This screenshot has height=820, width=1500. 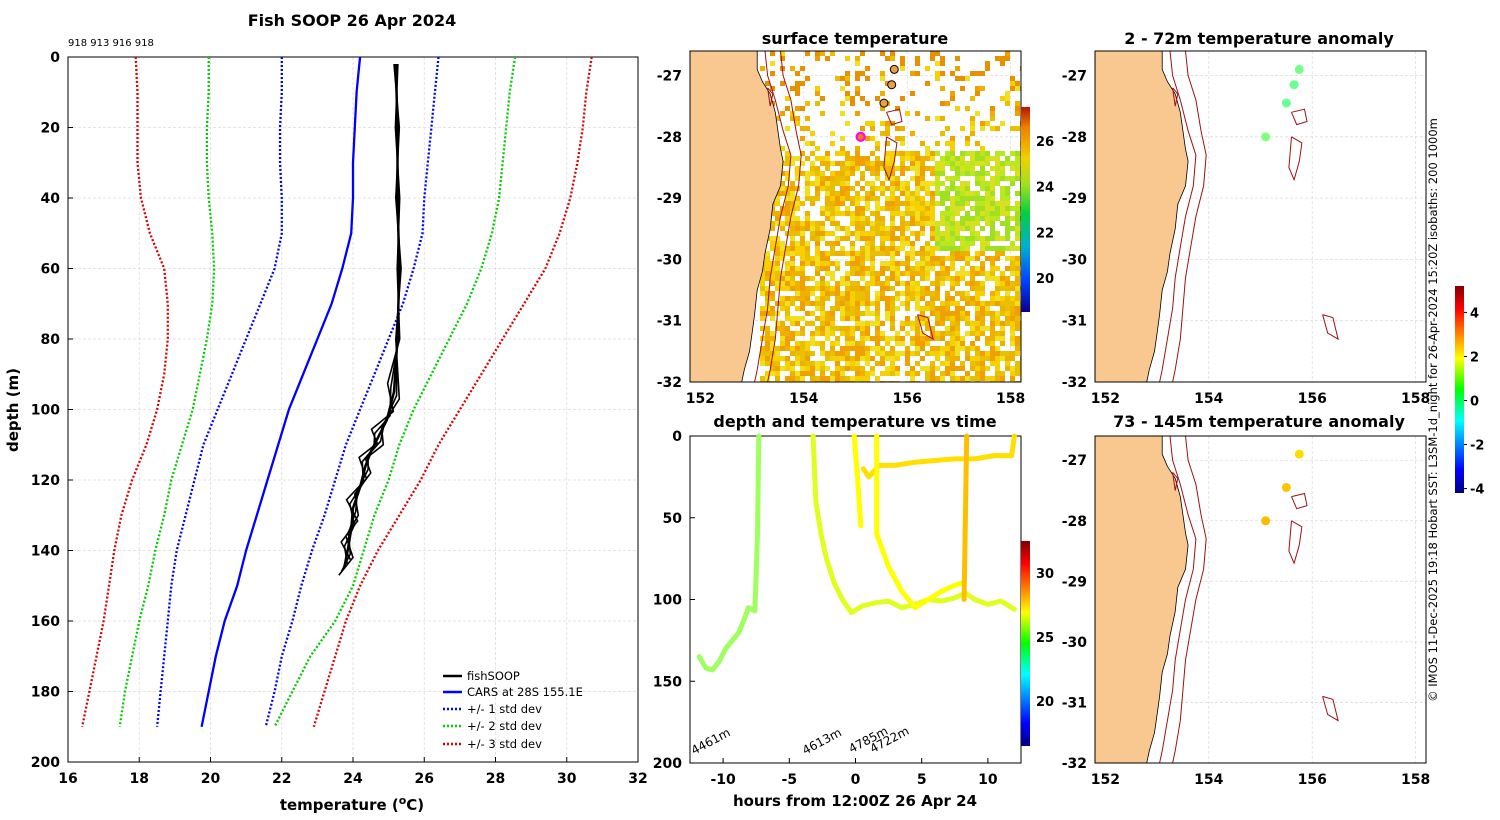 I want to click on dt-colorbar-tick-label: 30, so click(x=1045, y=574).